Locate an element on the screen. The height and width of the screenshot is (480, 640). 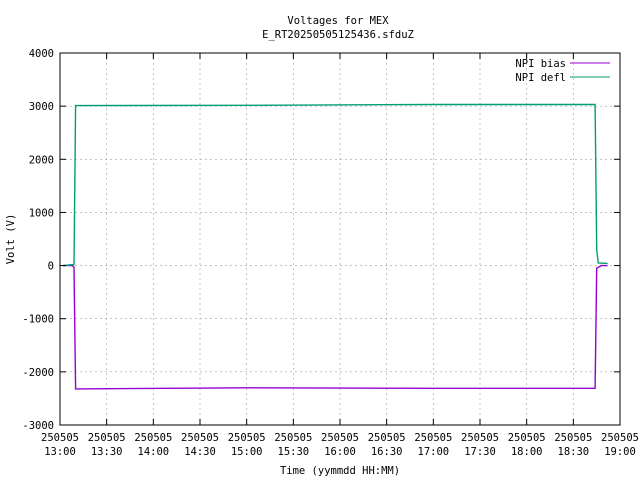
y-axis-label: Volt (V) is located at coordinates (11, 239).